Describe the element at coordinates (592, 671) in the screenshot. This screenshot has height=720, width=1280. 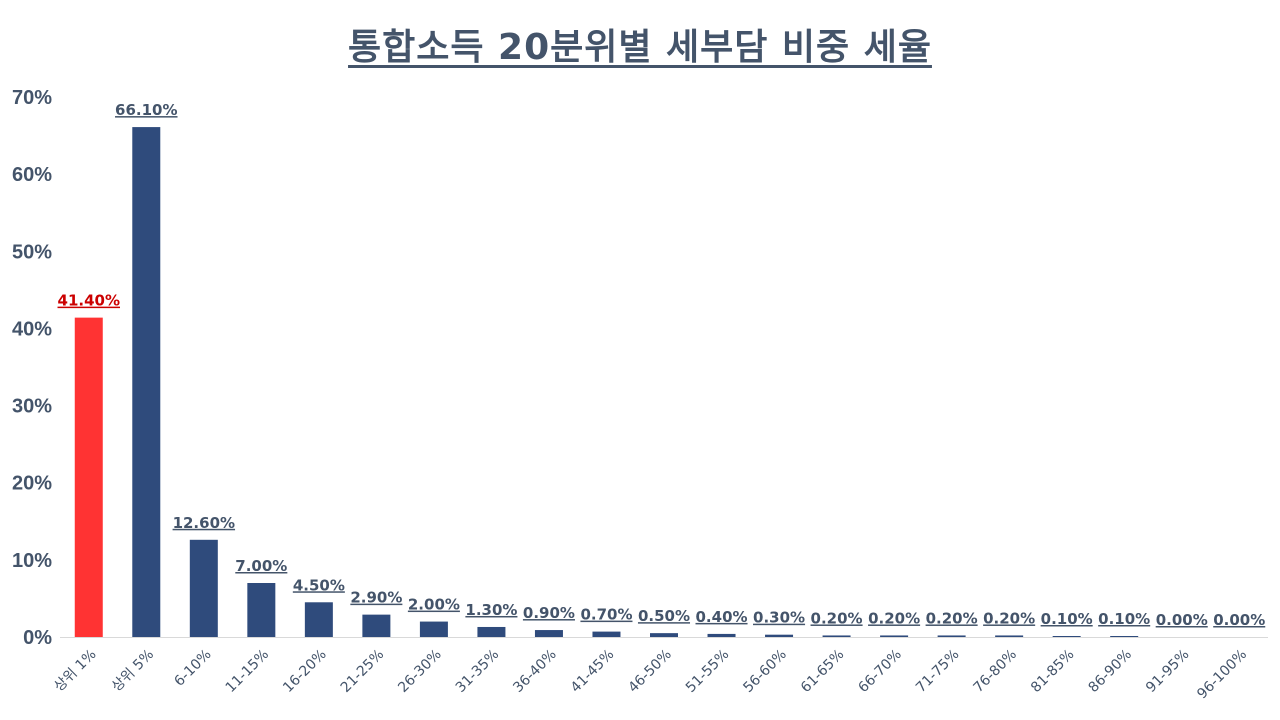
I see `x-tick-label: 41-45%` at that location.